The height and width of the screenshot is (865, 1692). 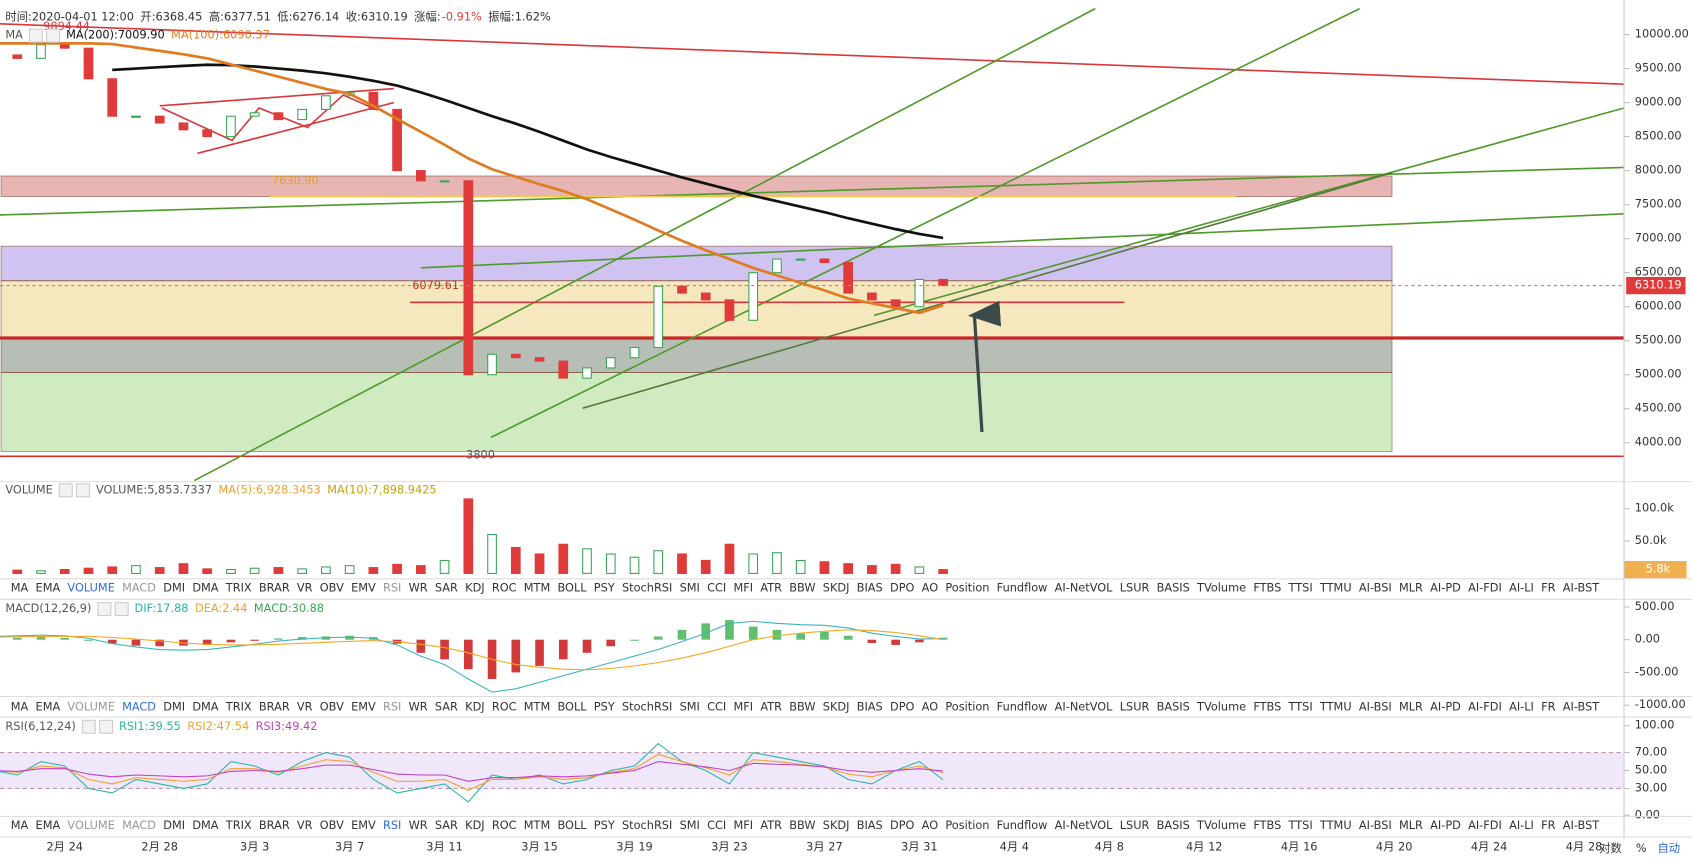 What do you see at coordinates (1668, 848) in the screenshot?
I see `scale-button: 自动` at bounding box center [1668, 848].